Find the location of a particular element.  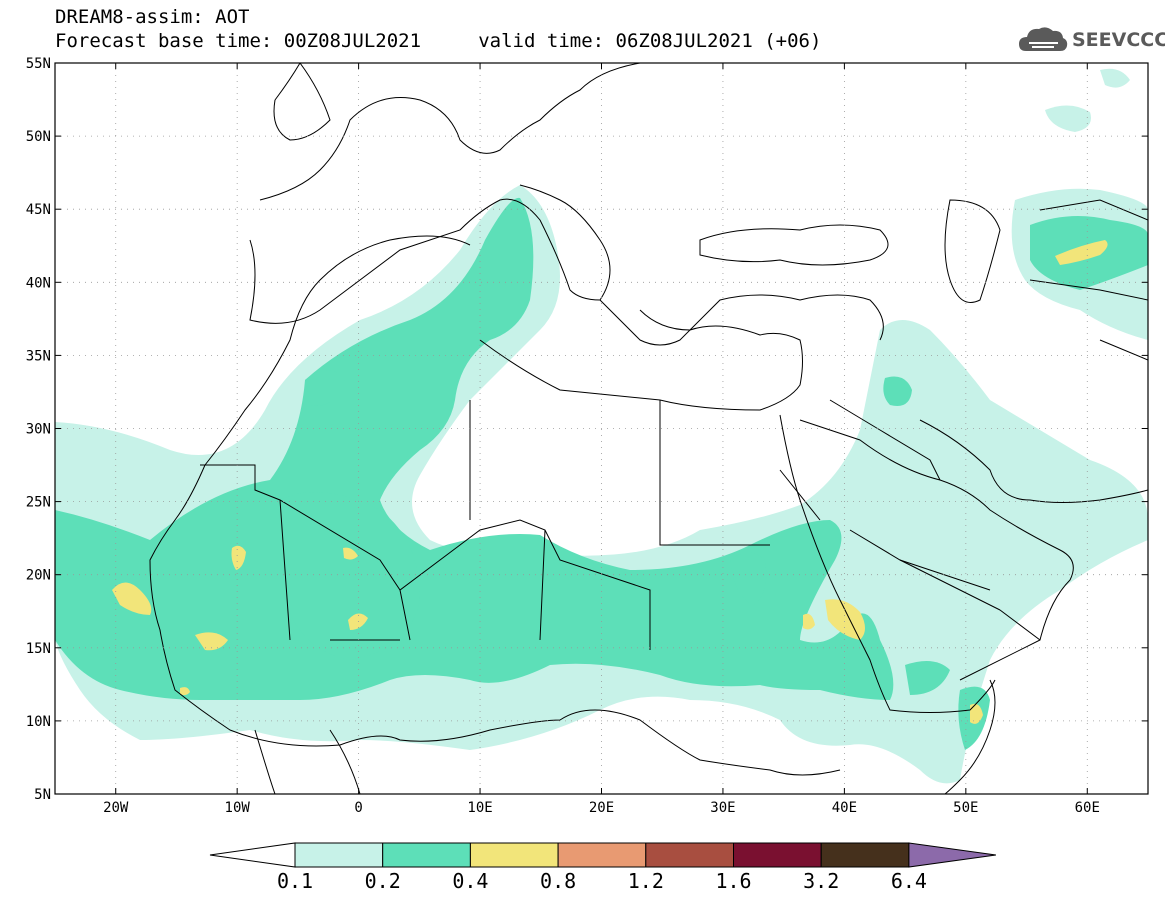

logo-text: SEEVCCC is located at coordinates (1118, 40).